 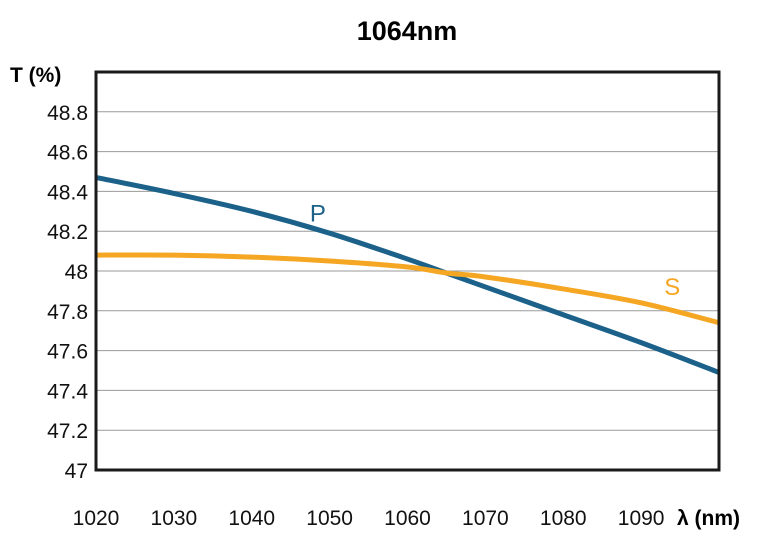 I want to click on y-tick-label: 47, so click(x=76, y=471).